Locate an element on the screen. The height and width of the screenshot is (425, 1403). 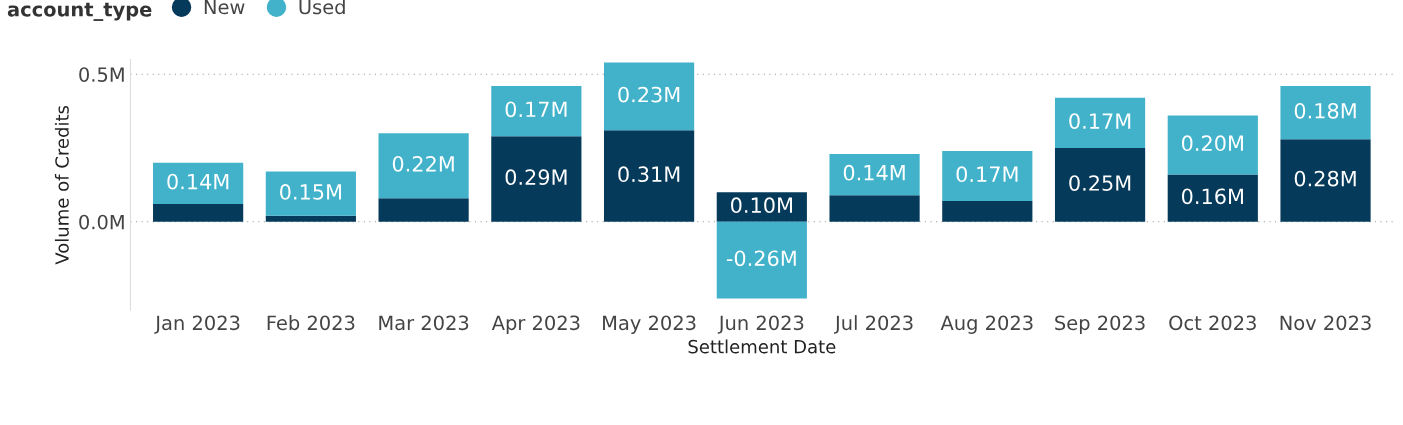
data-label: 0.22M is located at coordinates (423, 163).